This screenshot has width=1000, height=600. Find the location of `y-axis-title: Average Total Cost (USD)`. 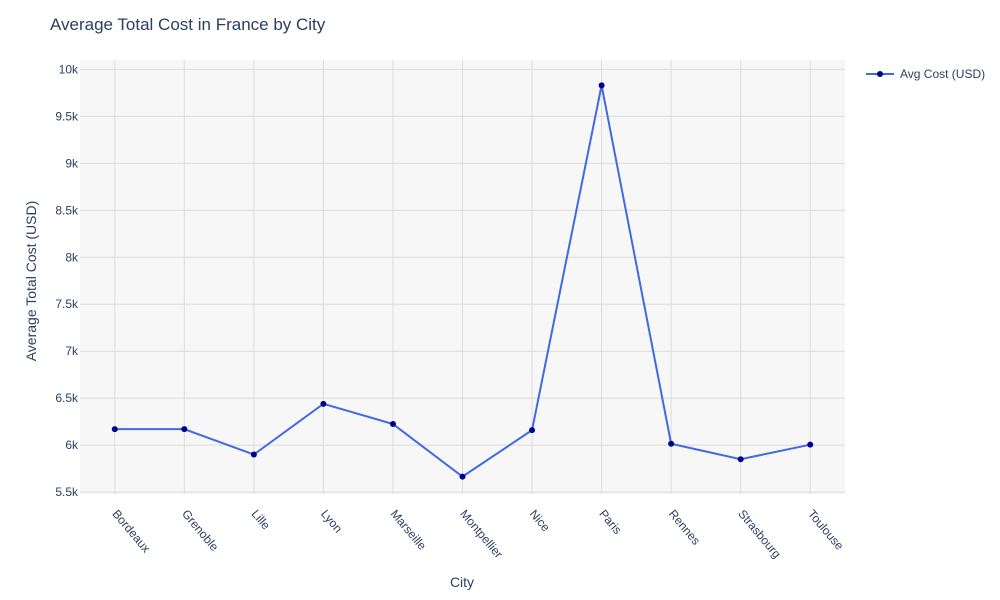

y-axis-title: Average Total Cost (USD) is located at coordinates (31, 281).